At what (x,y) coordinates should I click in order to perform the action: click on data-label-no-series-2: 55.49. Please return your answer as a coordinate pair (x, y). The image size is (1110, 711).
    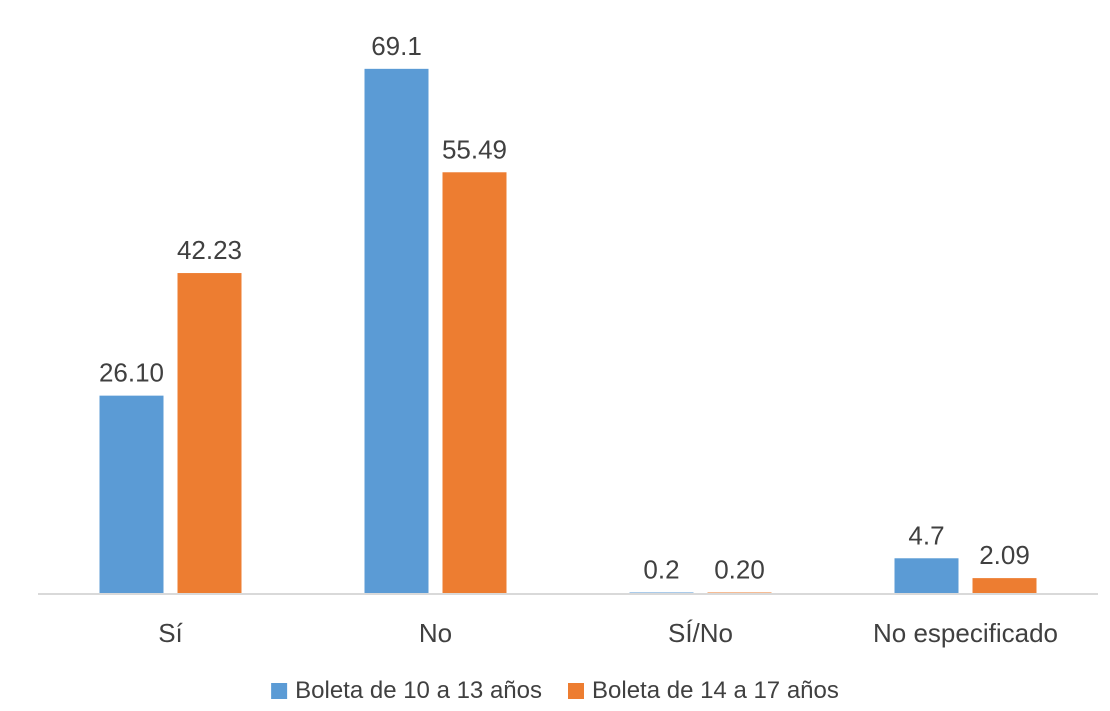
    Looking at the image, I should click on (474, 149).